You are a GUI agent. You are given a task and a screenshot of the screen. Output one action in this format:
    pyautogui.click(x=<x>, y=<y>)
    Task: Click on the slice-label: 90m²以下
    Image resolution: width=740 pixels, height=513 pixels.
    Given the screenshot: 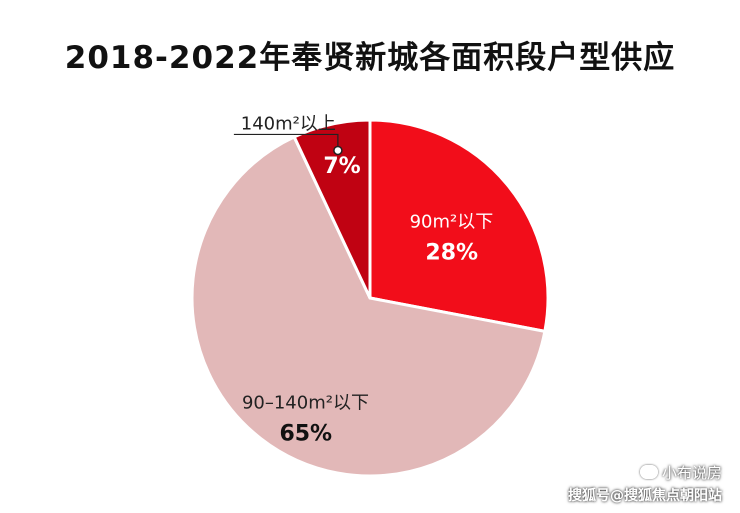 What is the action you would take?
    pyautogui.click(x=452, y=222)
    